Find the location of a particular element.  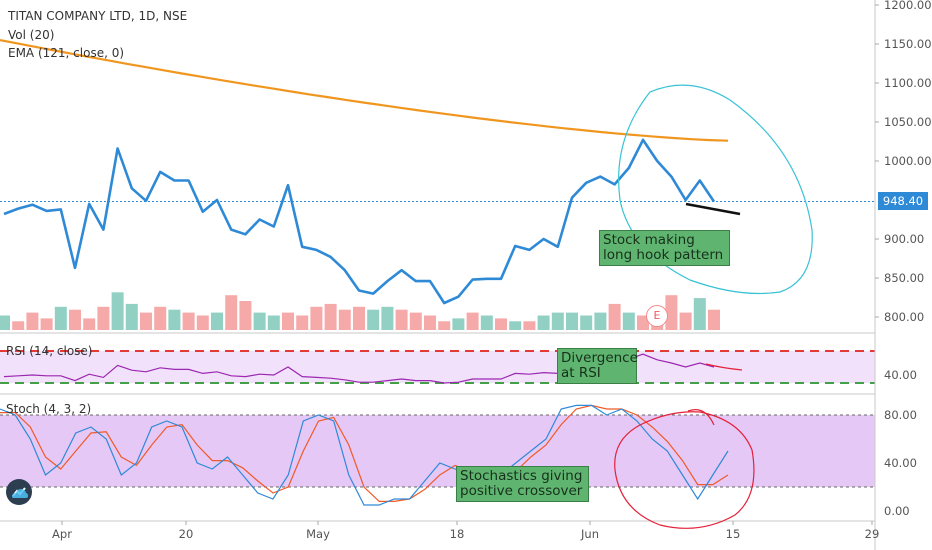

price-tick-label: 900.00 is located at coordinates (904, 239).